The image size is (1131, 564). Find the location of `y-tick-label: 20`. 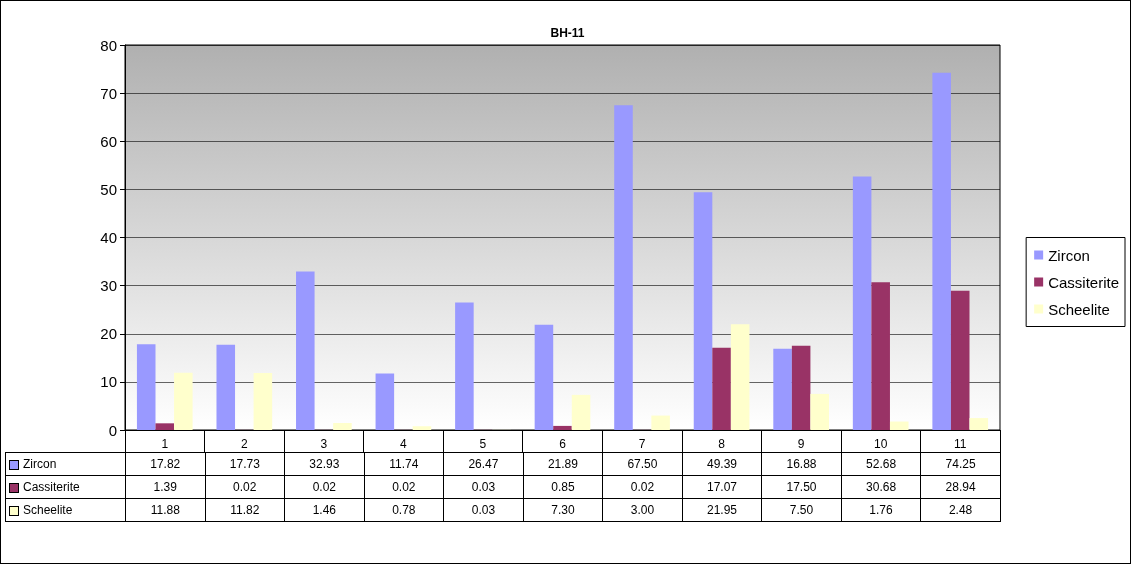

y-tick-label: 20 is located at coordinates (108, 334).